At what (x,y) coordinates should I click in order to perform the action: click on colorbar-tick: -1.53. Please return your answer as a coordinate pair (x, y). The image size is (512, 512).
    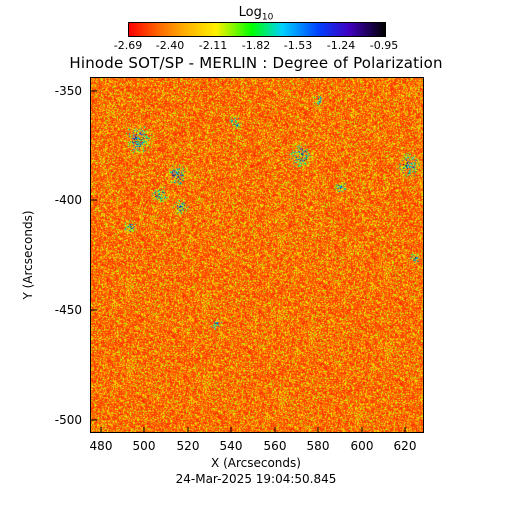
    Looking at the image, I should click on (298, 45).